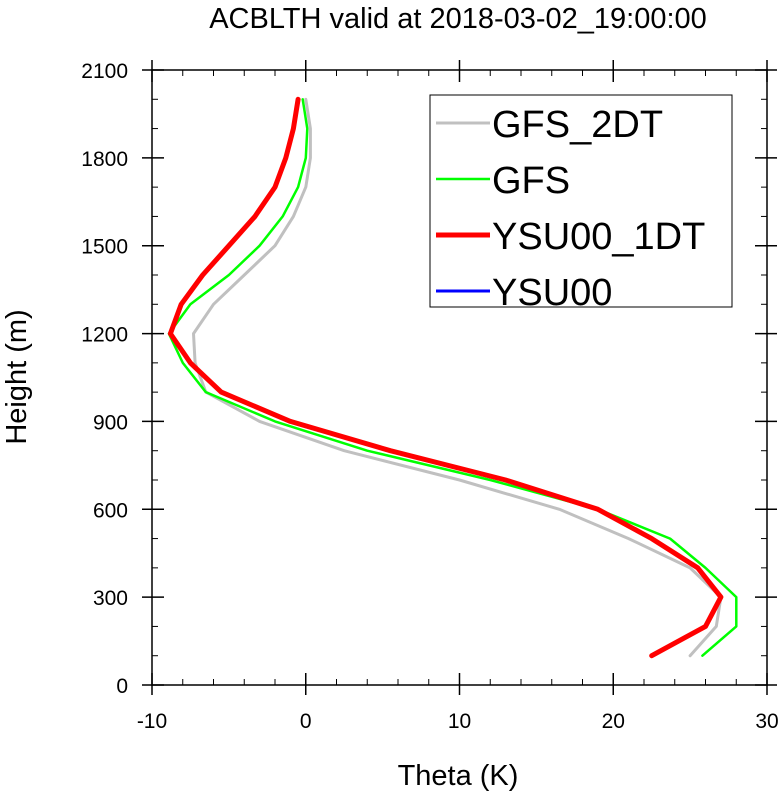 This screenshot has width=783, height=797. Describe the element at coordinates (458, 776) in the screenshot. I see `x-axis-title: Theta (K)` at that location.